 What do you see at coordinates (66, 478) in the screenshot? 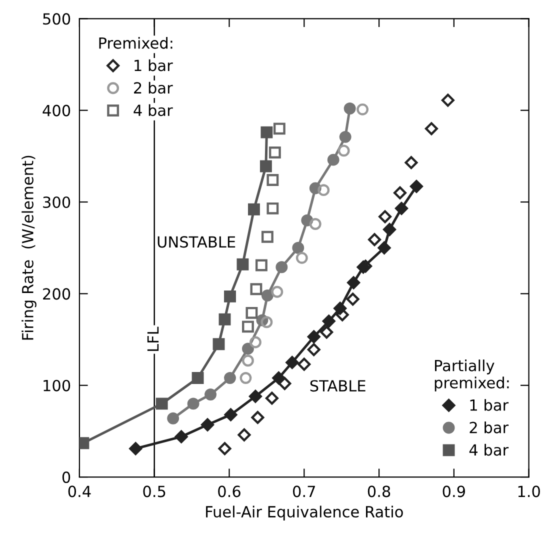
I see `y-tick-label: 0` at bounding box center [66, 478].